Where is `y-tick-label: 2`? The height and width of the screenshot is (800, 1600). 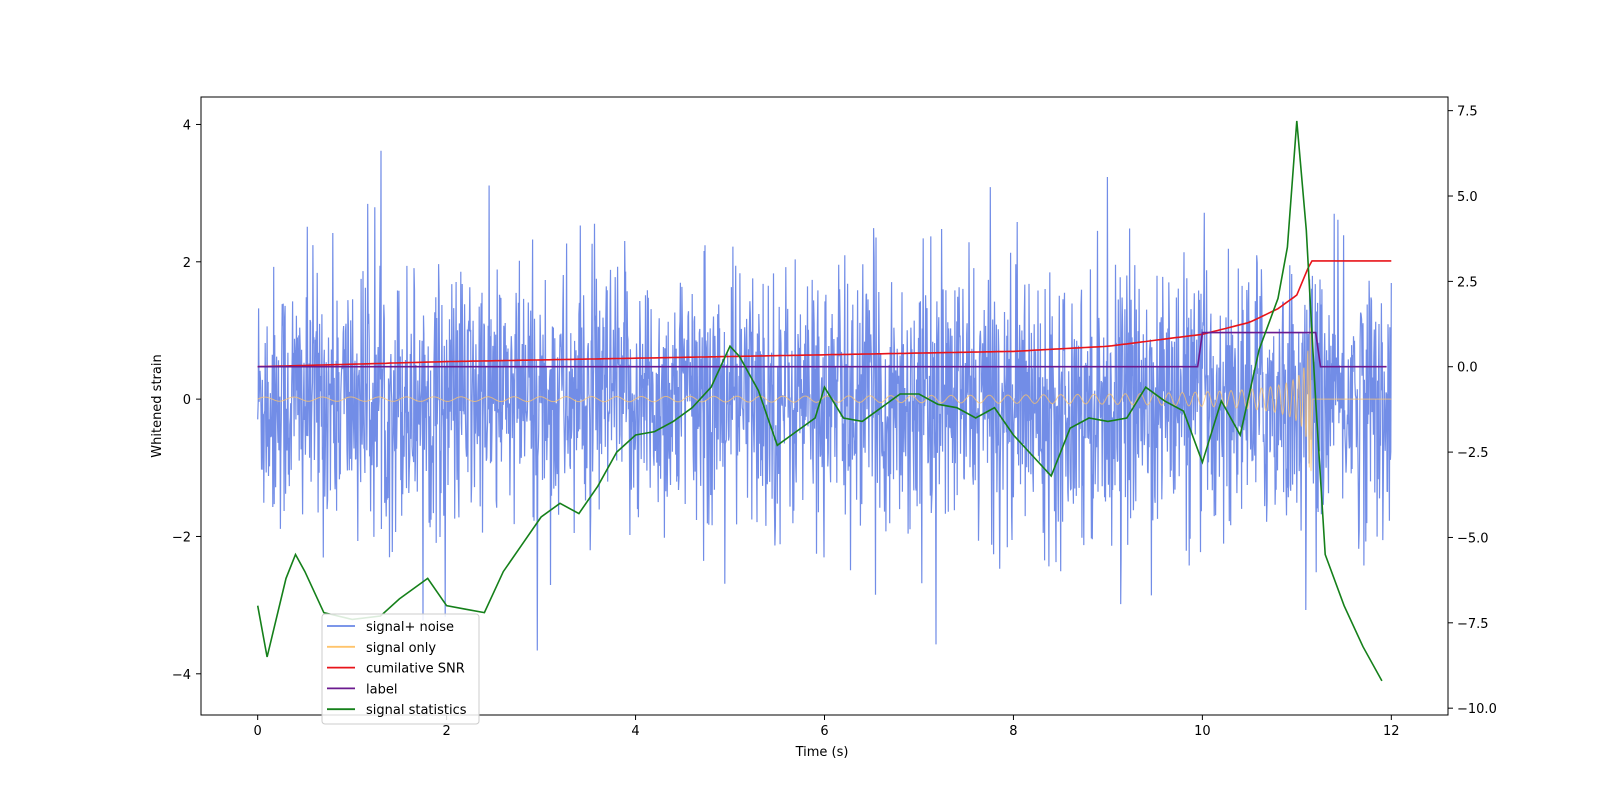 y-tick-label: 2 is located at coordinates (187, 263).